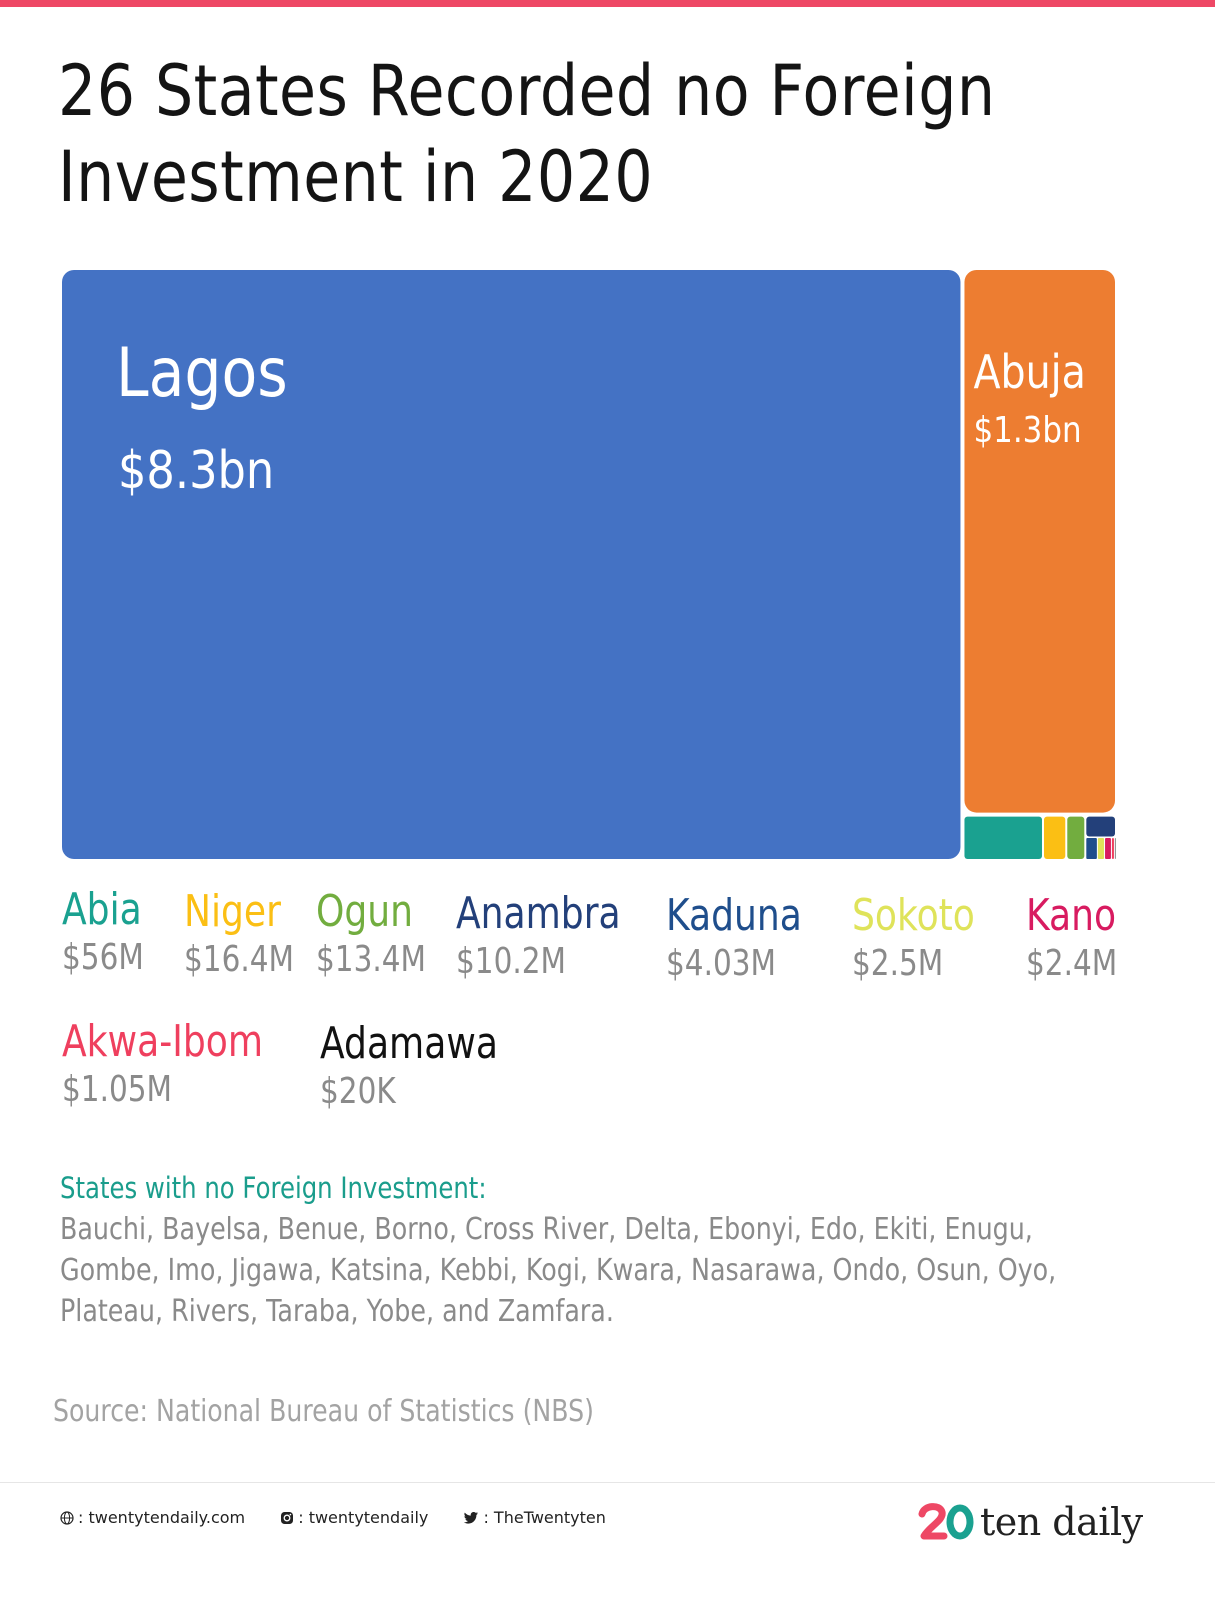 This screenshot has height=1600, width=1215. What do you see at coordinates (527, 91) in the screenshot?
I see `chart-title-line-1: 26 States Recorded no Foreign` at bounding box center [527, 91].